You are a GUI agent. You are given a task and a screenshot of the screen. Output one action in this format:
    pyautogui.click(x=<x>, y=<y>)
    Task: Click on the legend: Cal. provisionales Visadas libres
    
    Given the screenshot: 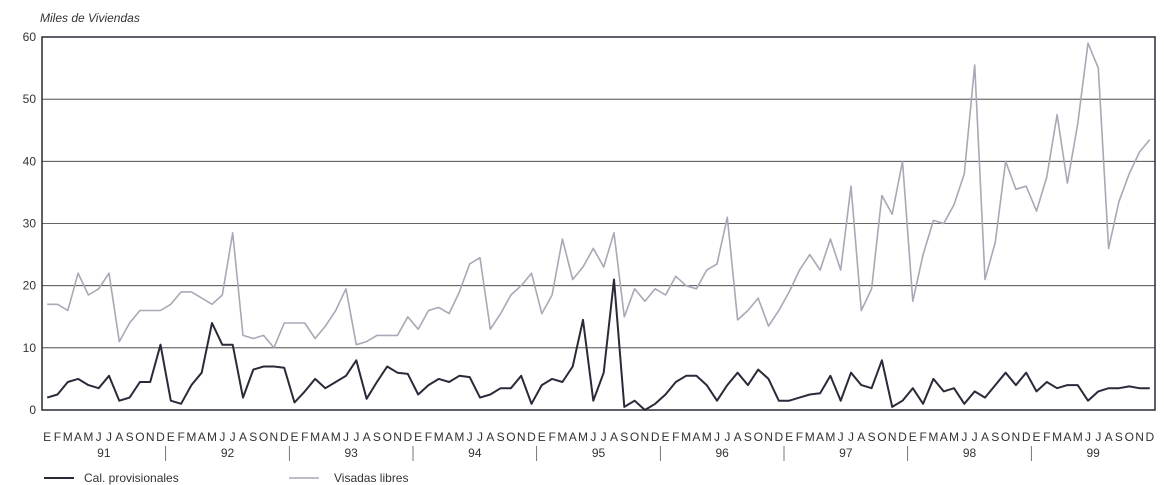 What is the action you would take?
    pyautogui.click(x=226, y=478)
    